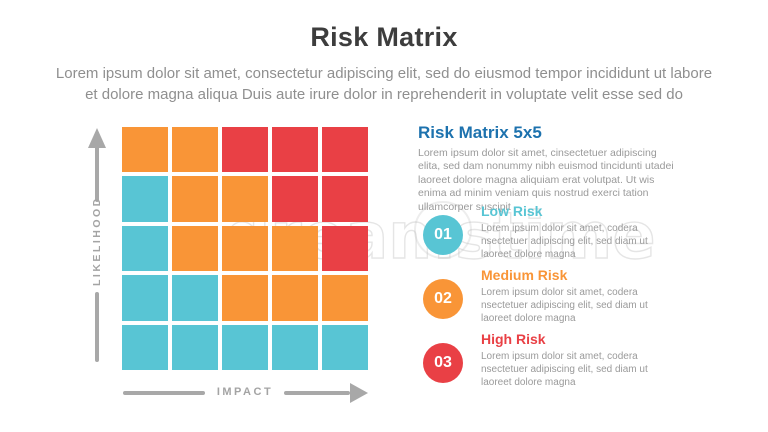  I want to click on grid-cell-r5c1, so click(145, 347).